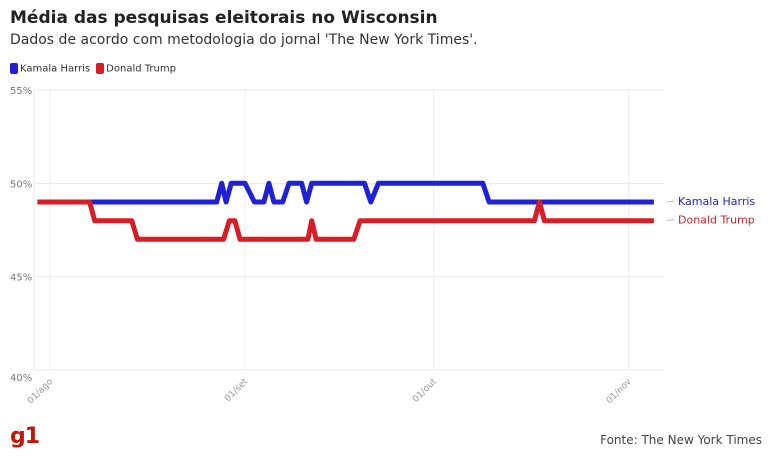  Describe the element at coordinates (21, 278) in the screenshot. I see `y-tick-label: 45%` at that location.